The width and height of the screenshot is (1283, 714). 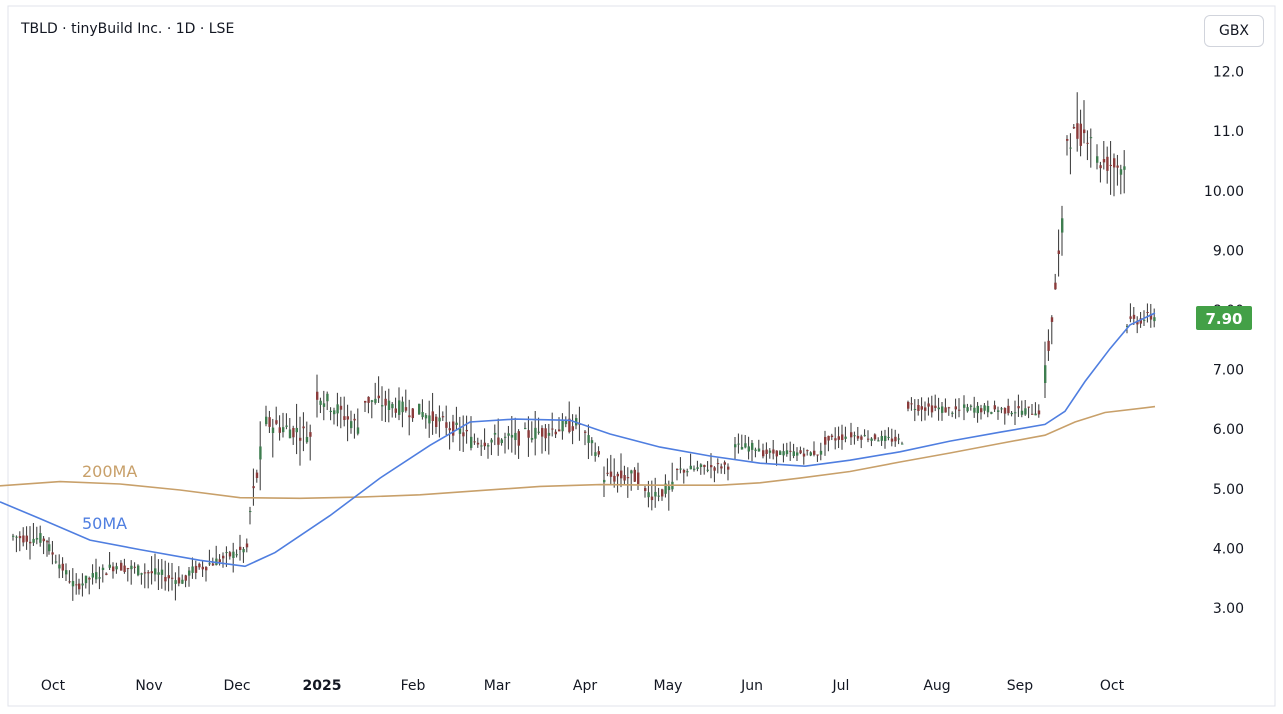 What do you see at coordinates (1228, 430) in the screenshot?
I see `price-axis-tick: 6.00` at bounding box center [1228, 430].